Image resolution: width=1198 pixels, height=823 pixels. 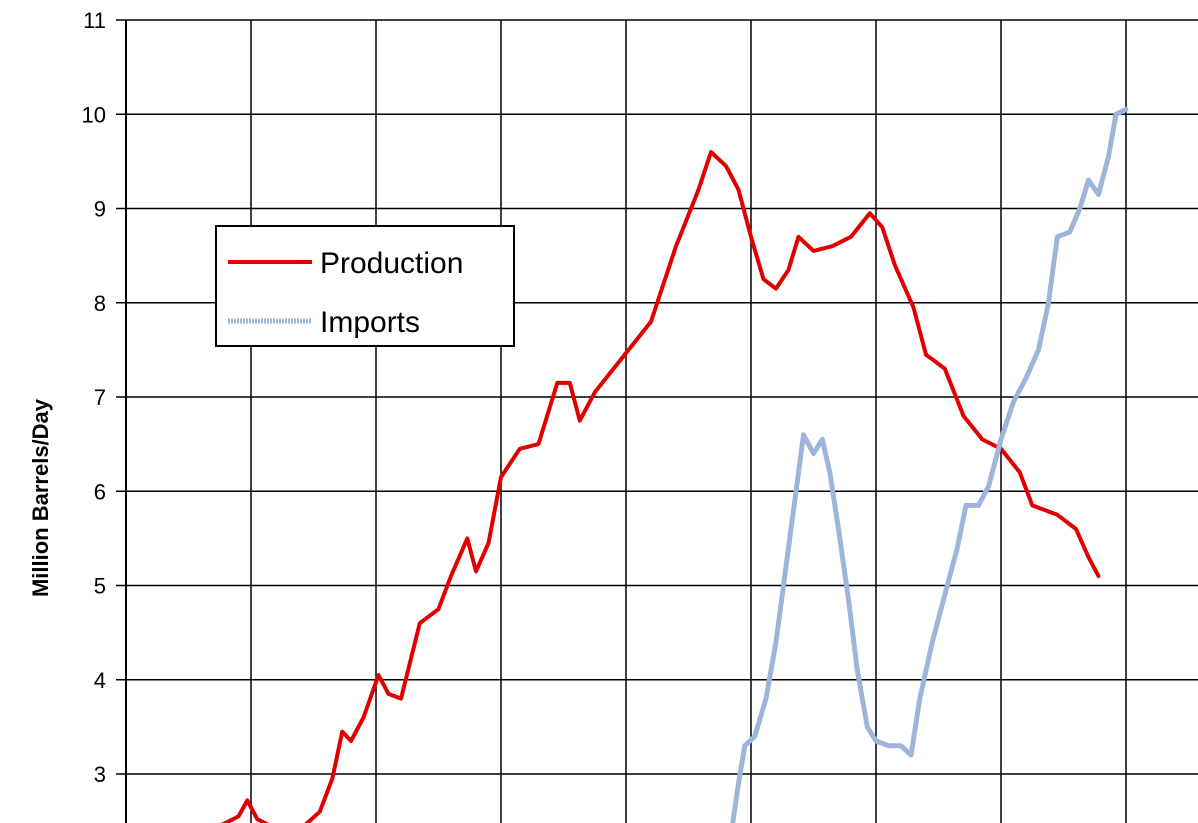 I want to click on y-tick-label: 3, so click(x=100, y=774).